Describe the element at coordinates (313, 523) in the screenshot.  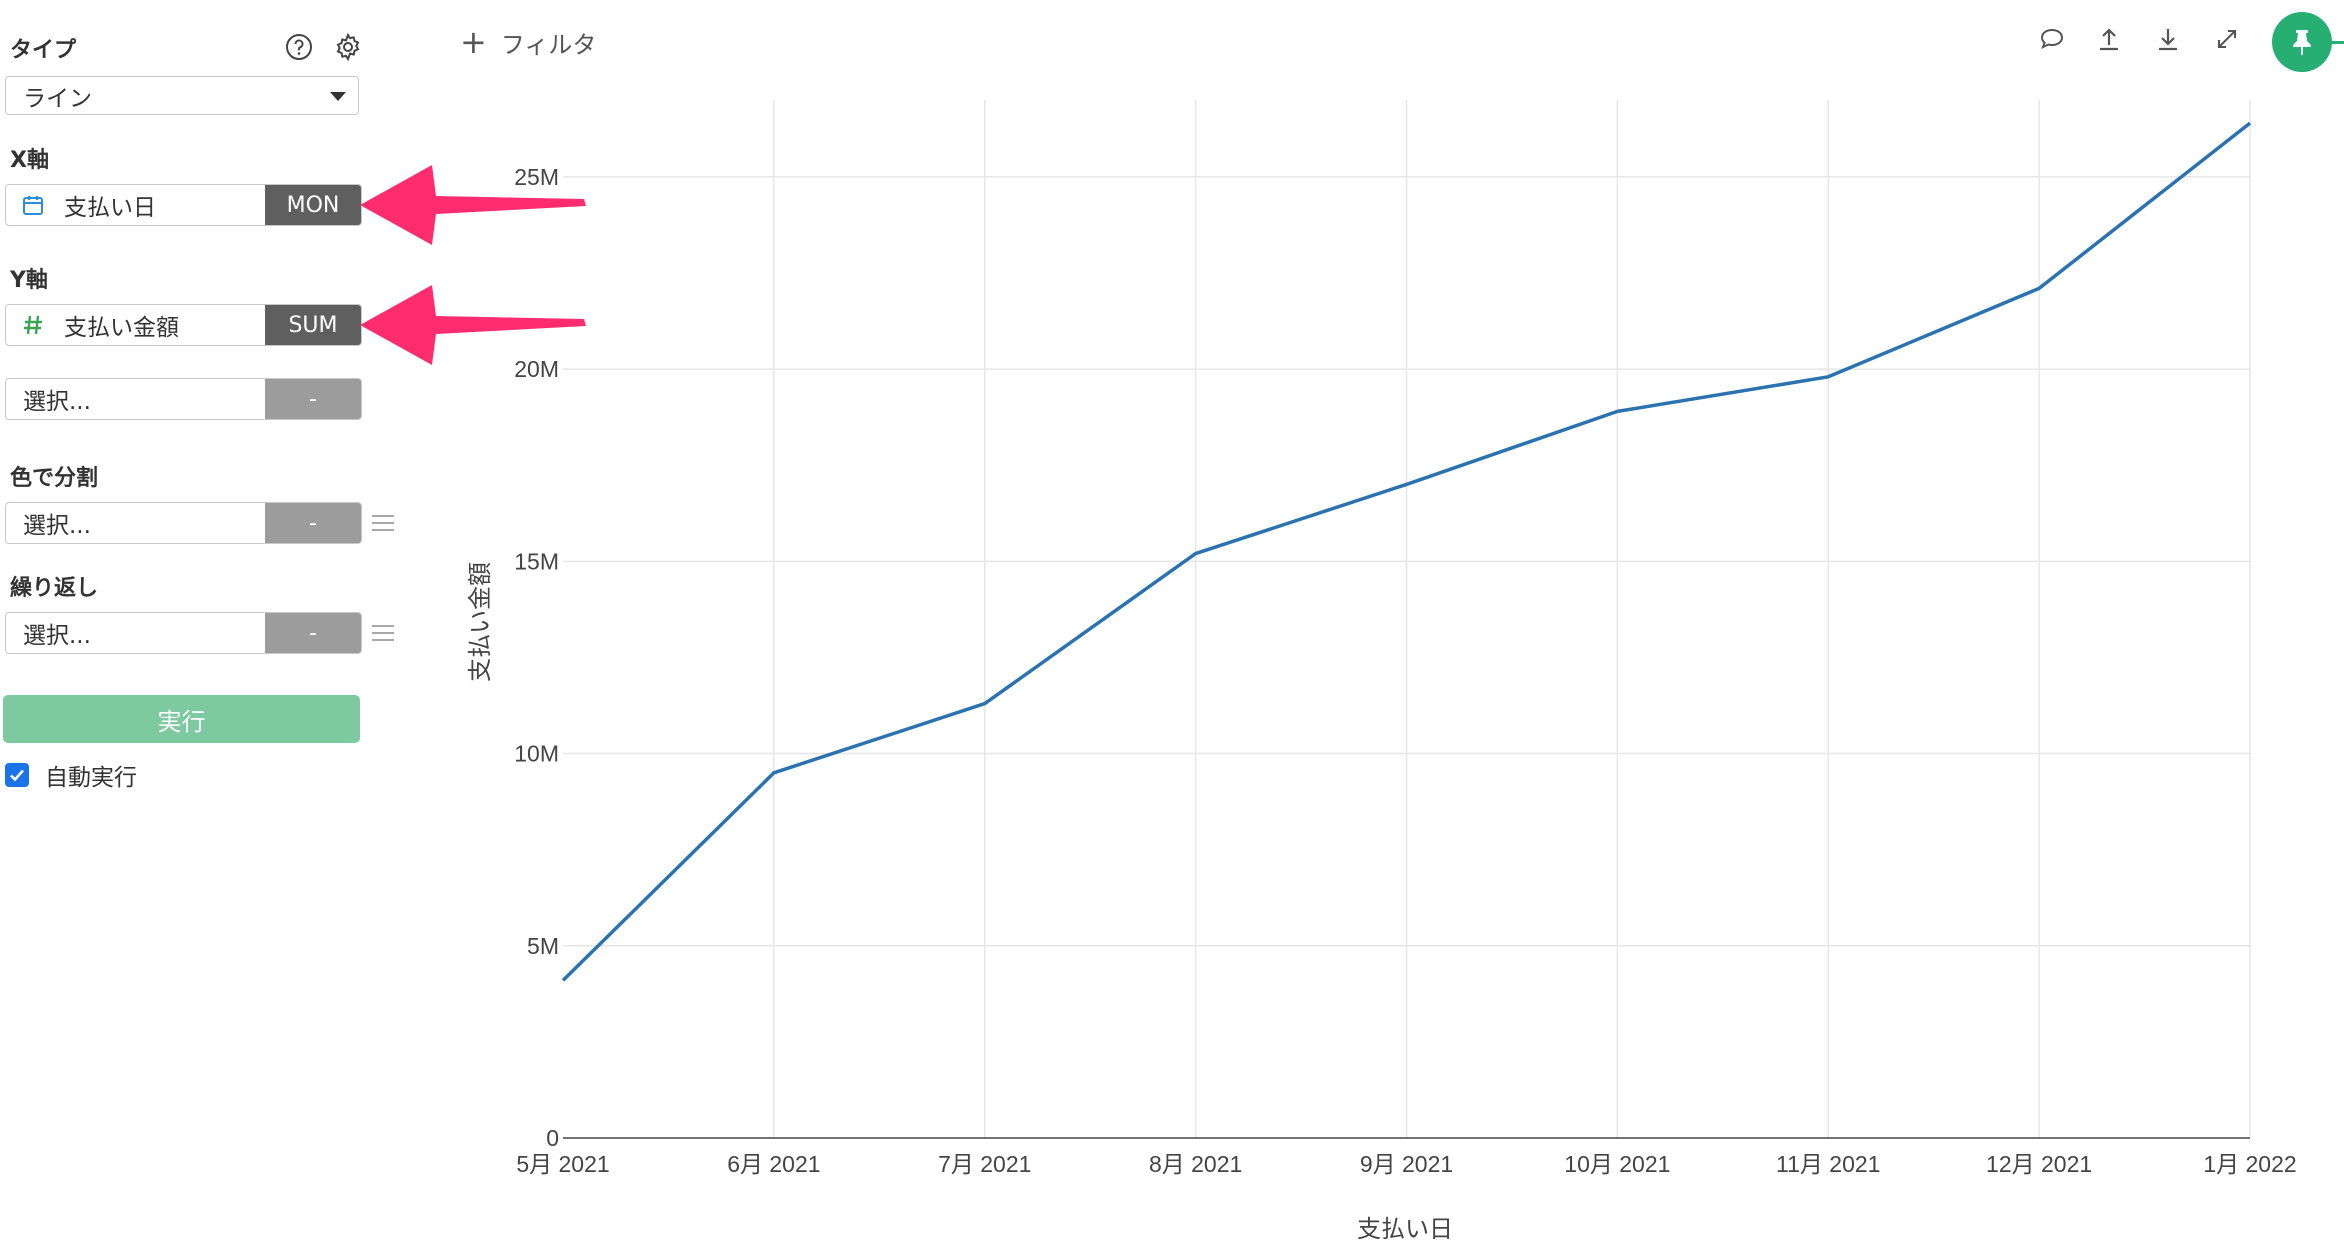
I see `color-aggregation-button: -` at that location.